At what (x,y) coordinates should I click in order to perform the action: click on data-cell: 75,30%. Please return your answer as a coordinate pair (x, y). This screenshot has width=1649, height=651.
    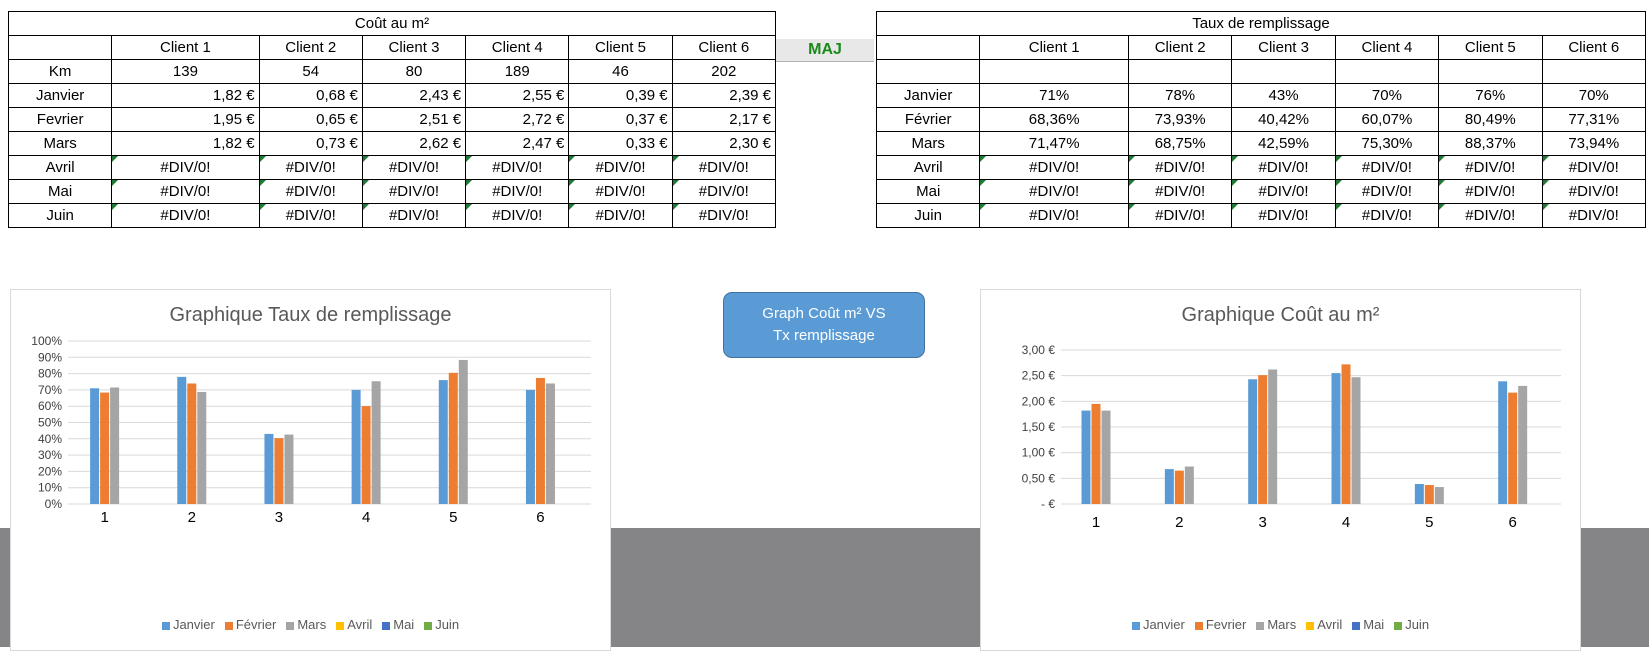
    Looking at the image, I should click on (1387, 143).